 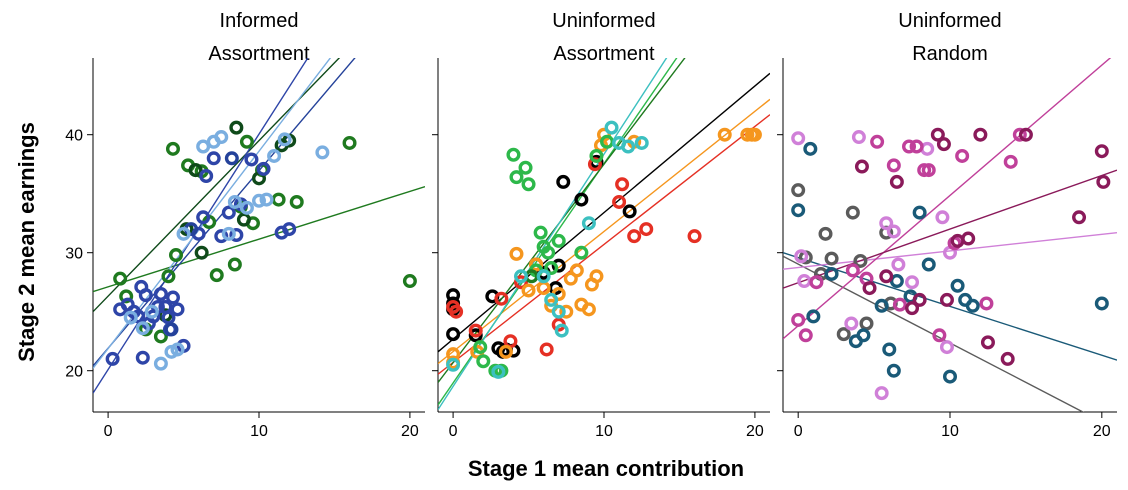 I want to click on y-tick-label: 20, so click(x=74, y=372).